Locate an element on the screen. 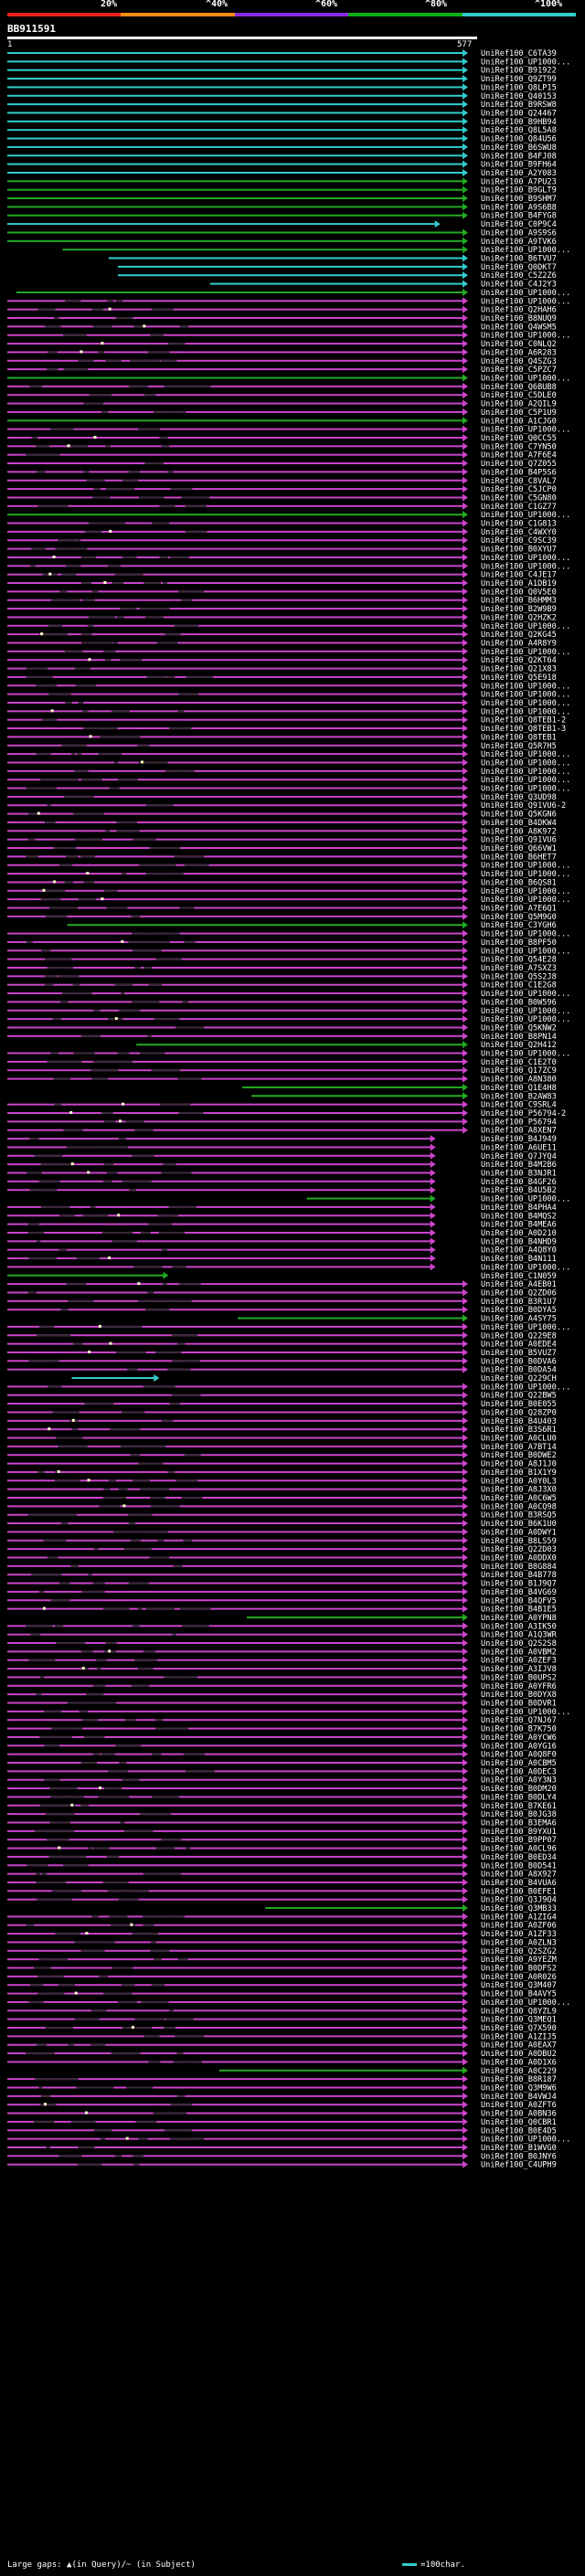 This screenshot has height=2576, width=585. hit-label: UniRef100_B2W9B9 is located at coordinates (519, 609).